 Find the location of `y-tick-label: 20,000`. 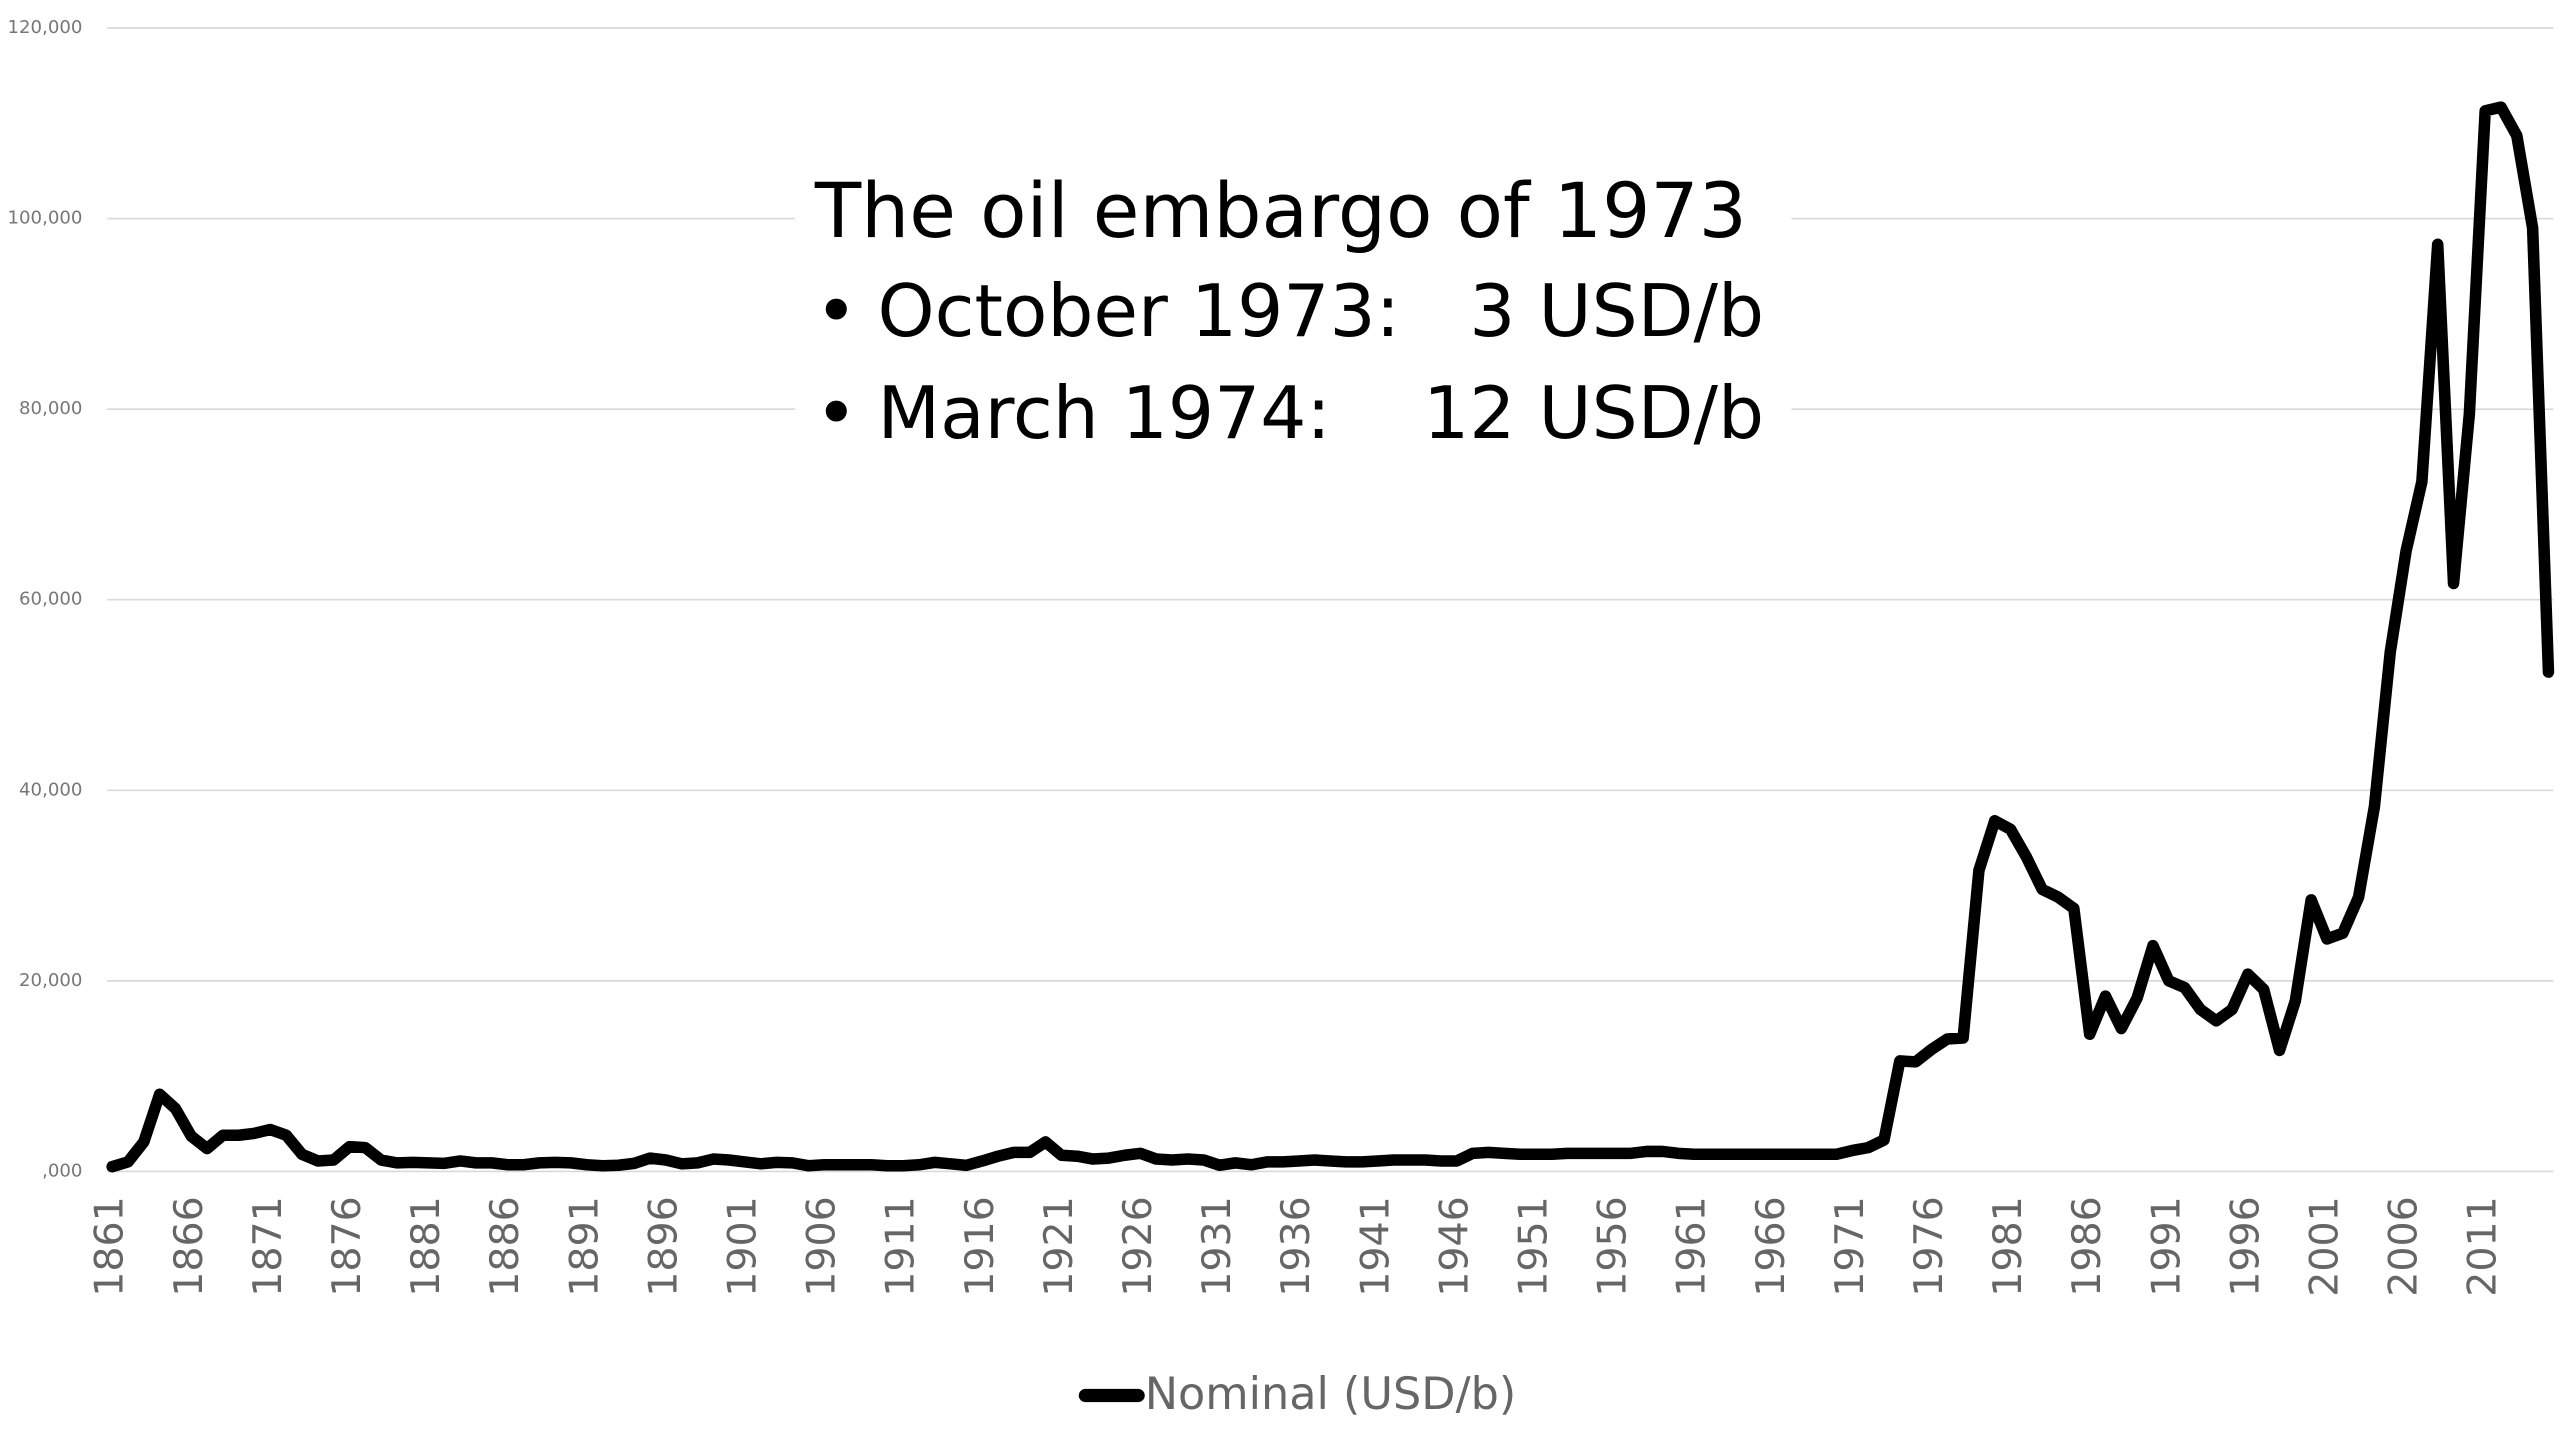

y-tick-label: 20,000 is located at coordinates (50, 980).